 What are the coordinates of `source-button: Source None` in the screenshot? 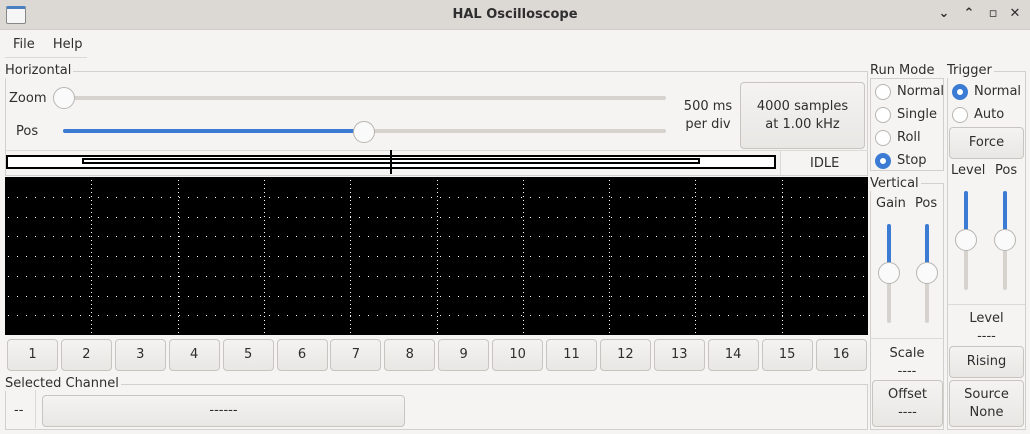 It's located at (986, 403).